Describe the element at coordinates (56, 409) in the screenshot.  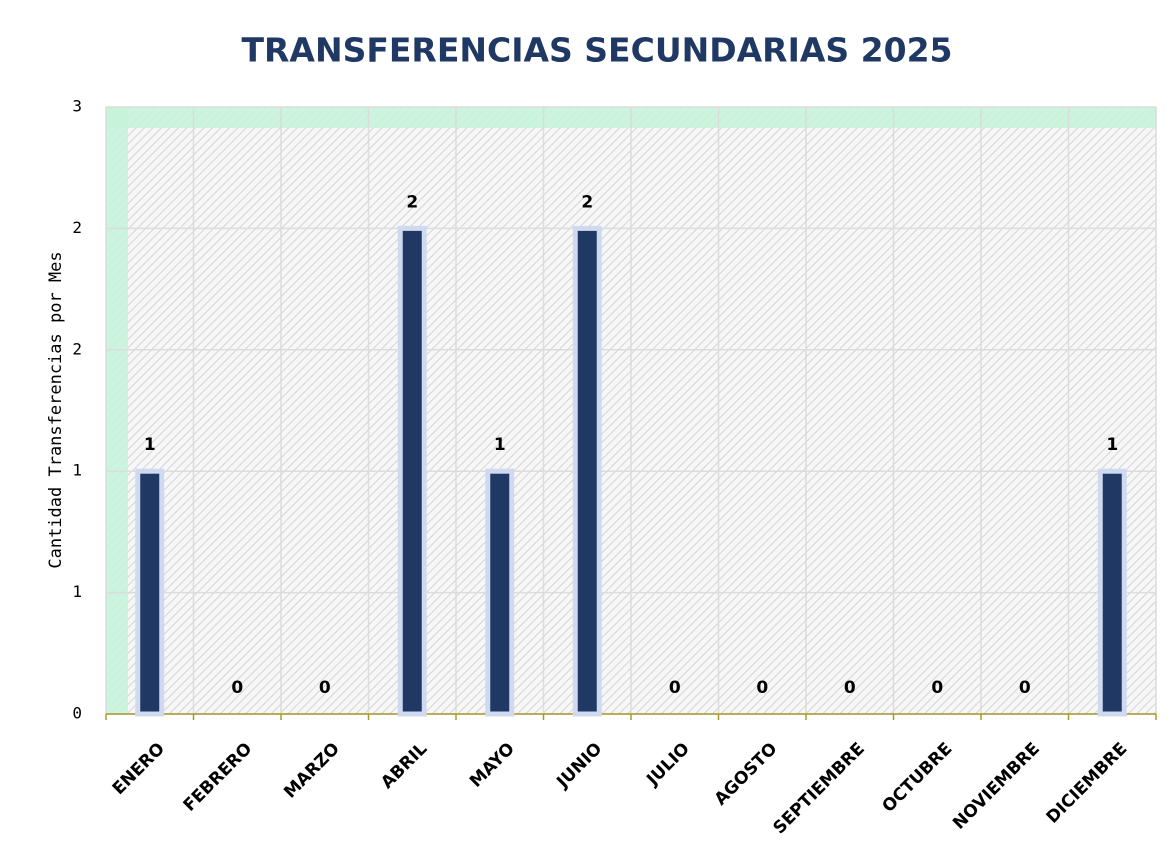
I see `y-axis-label: Cantidad Transferencias por Mes` at that location.